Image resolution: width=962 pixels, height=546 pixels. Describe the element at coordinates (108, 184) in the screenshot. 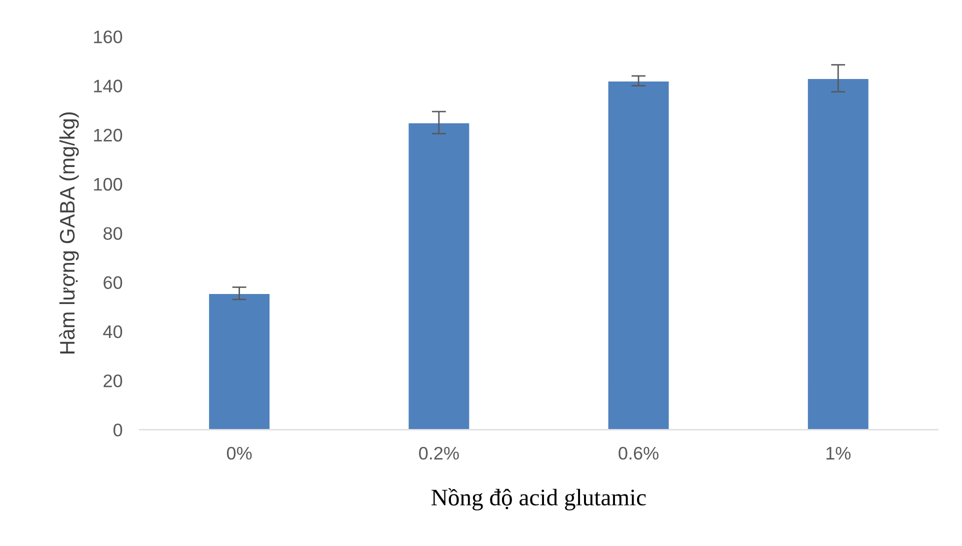

I see `y-tick-label: 100` at that location.